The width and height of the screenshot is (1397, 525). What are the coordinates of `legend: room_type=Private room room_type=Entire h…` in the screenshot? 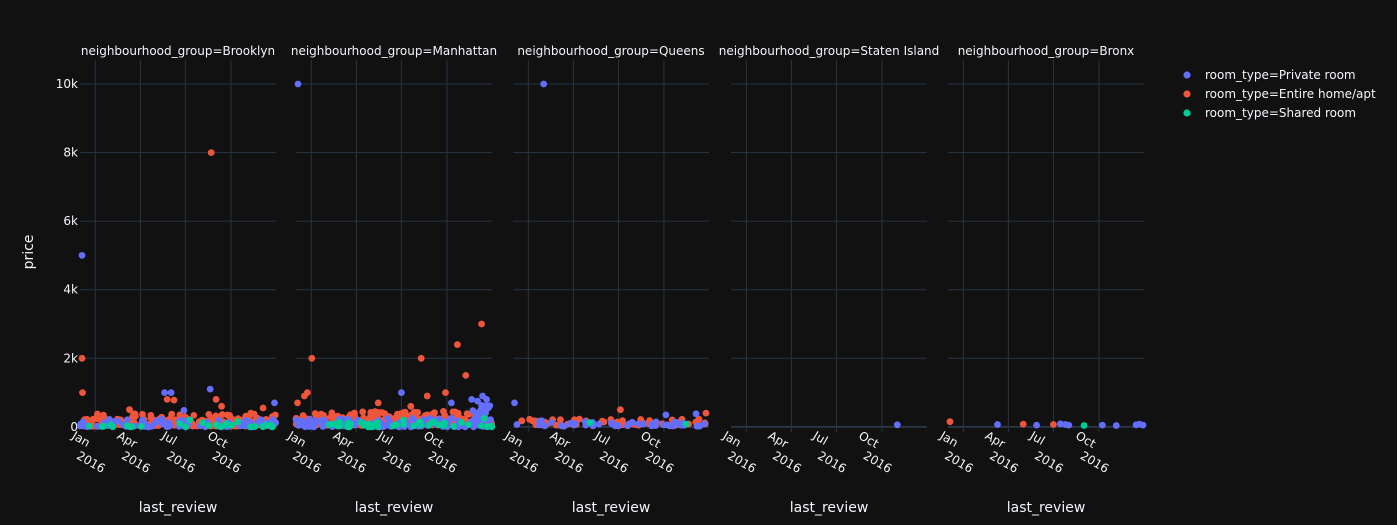 It's located at (1279, 94).